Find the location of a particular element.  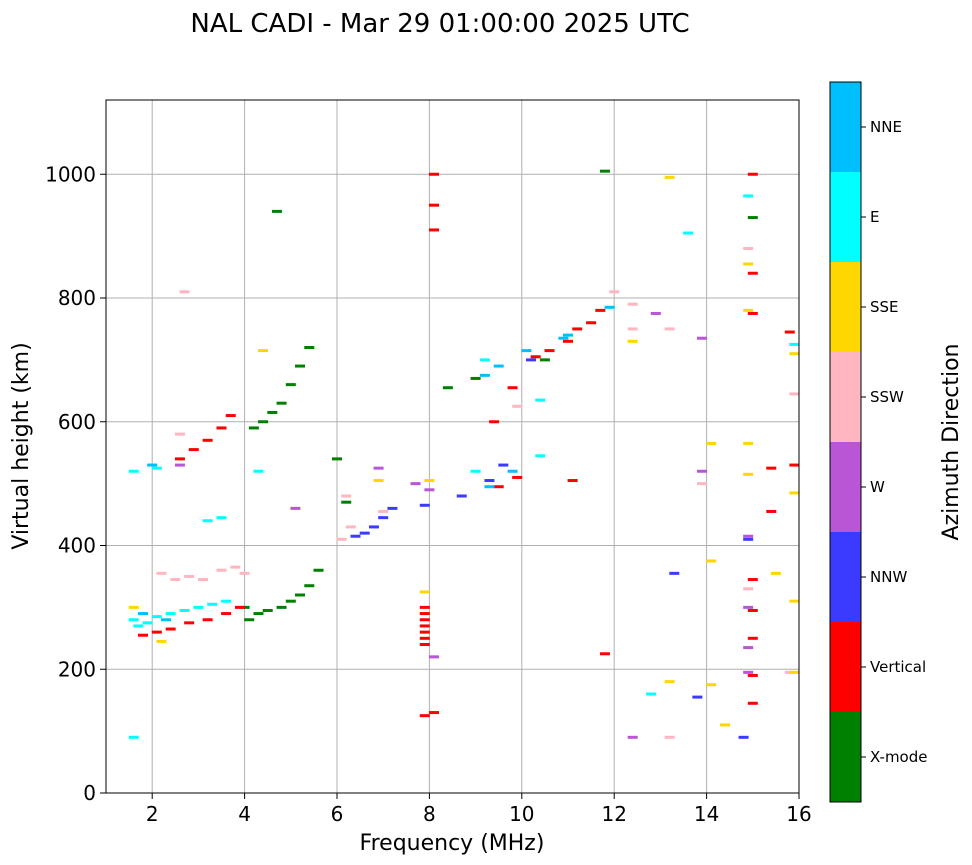

y-axis: 0 200 400 600 800 1000 is located at coordinates (75, 483).